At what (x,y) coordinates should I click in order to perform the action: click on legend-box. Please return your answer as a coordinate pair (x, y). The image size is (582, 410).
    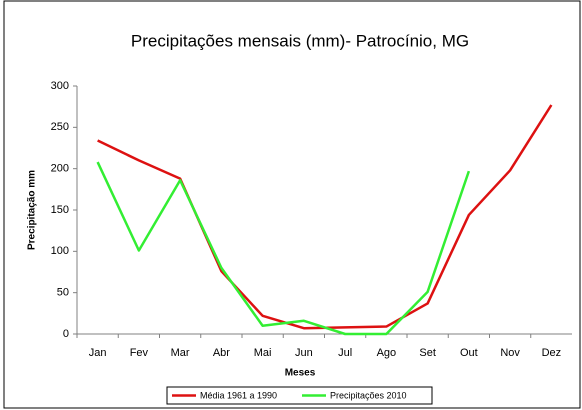
    Looking at the image, I should click on (299, 395).